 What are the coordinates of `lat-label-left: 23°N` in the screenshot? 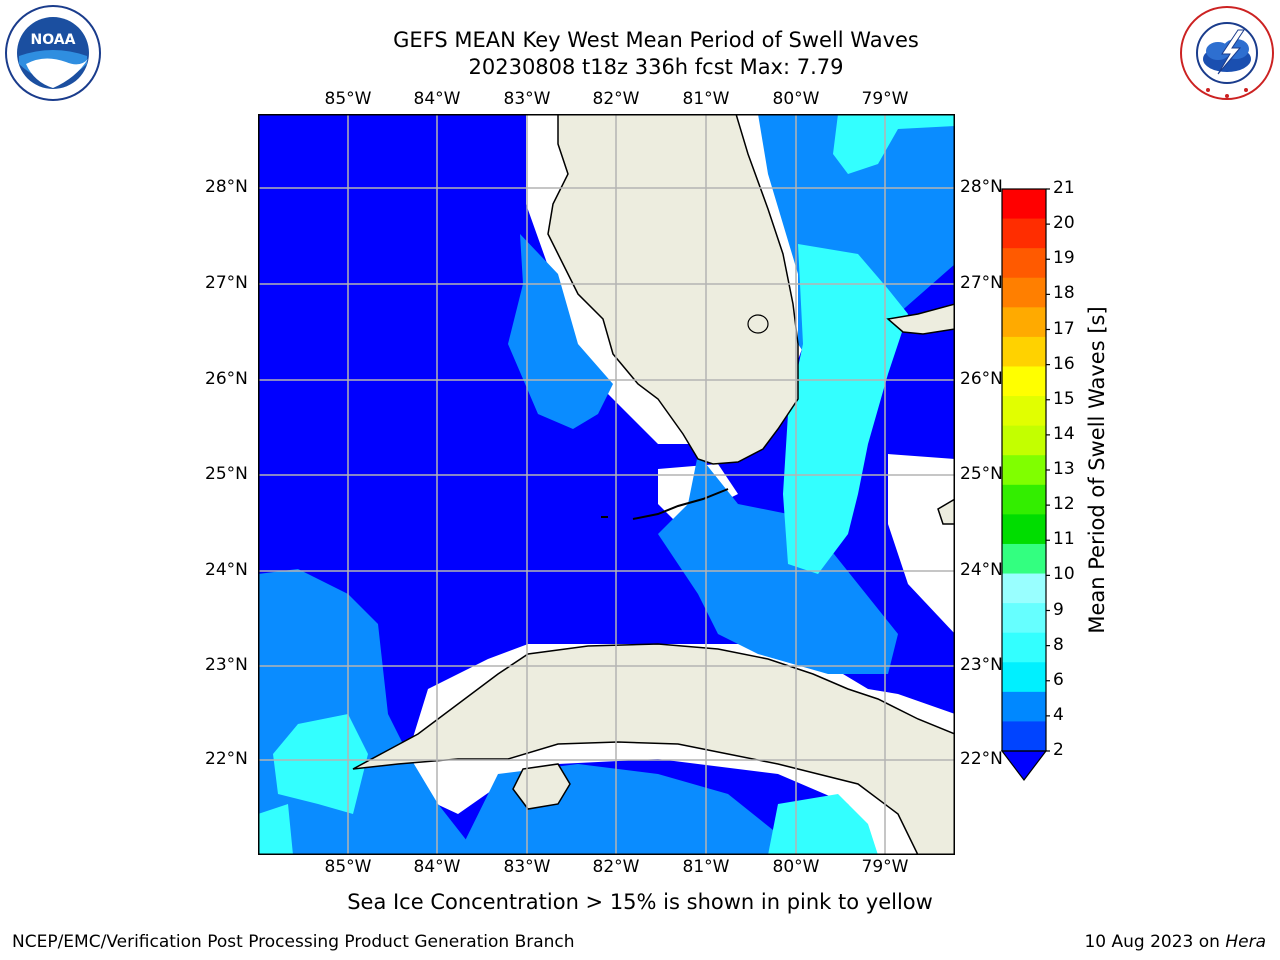 It's located at (226, 665).